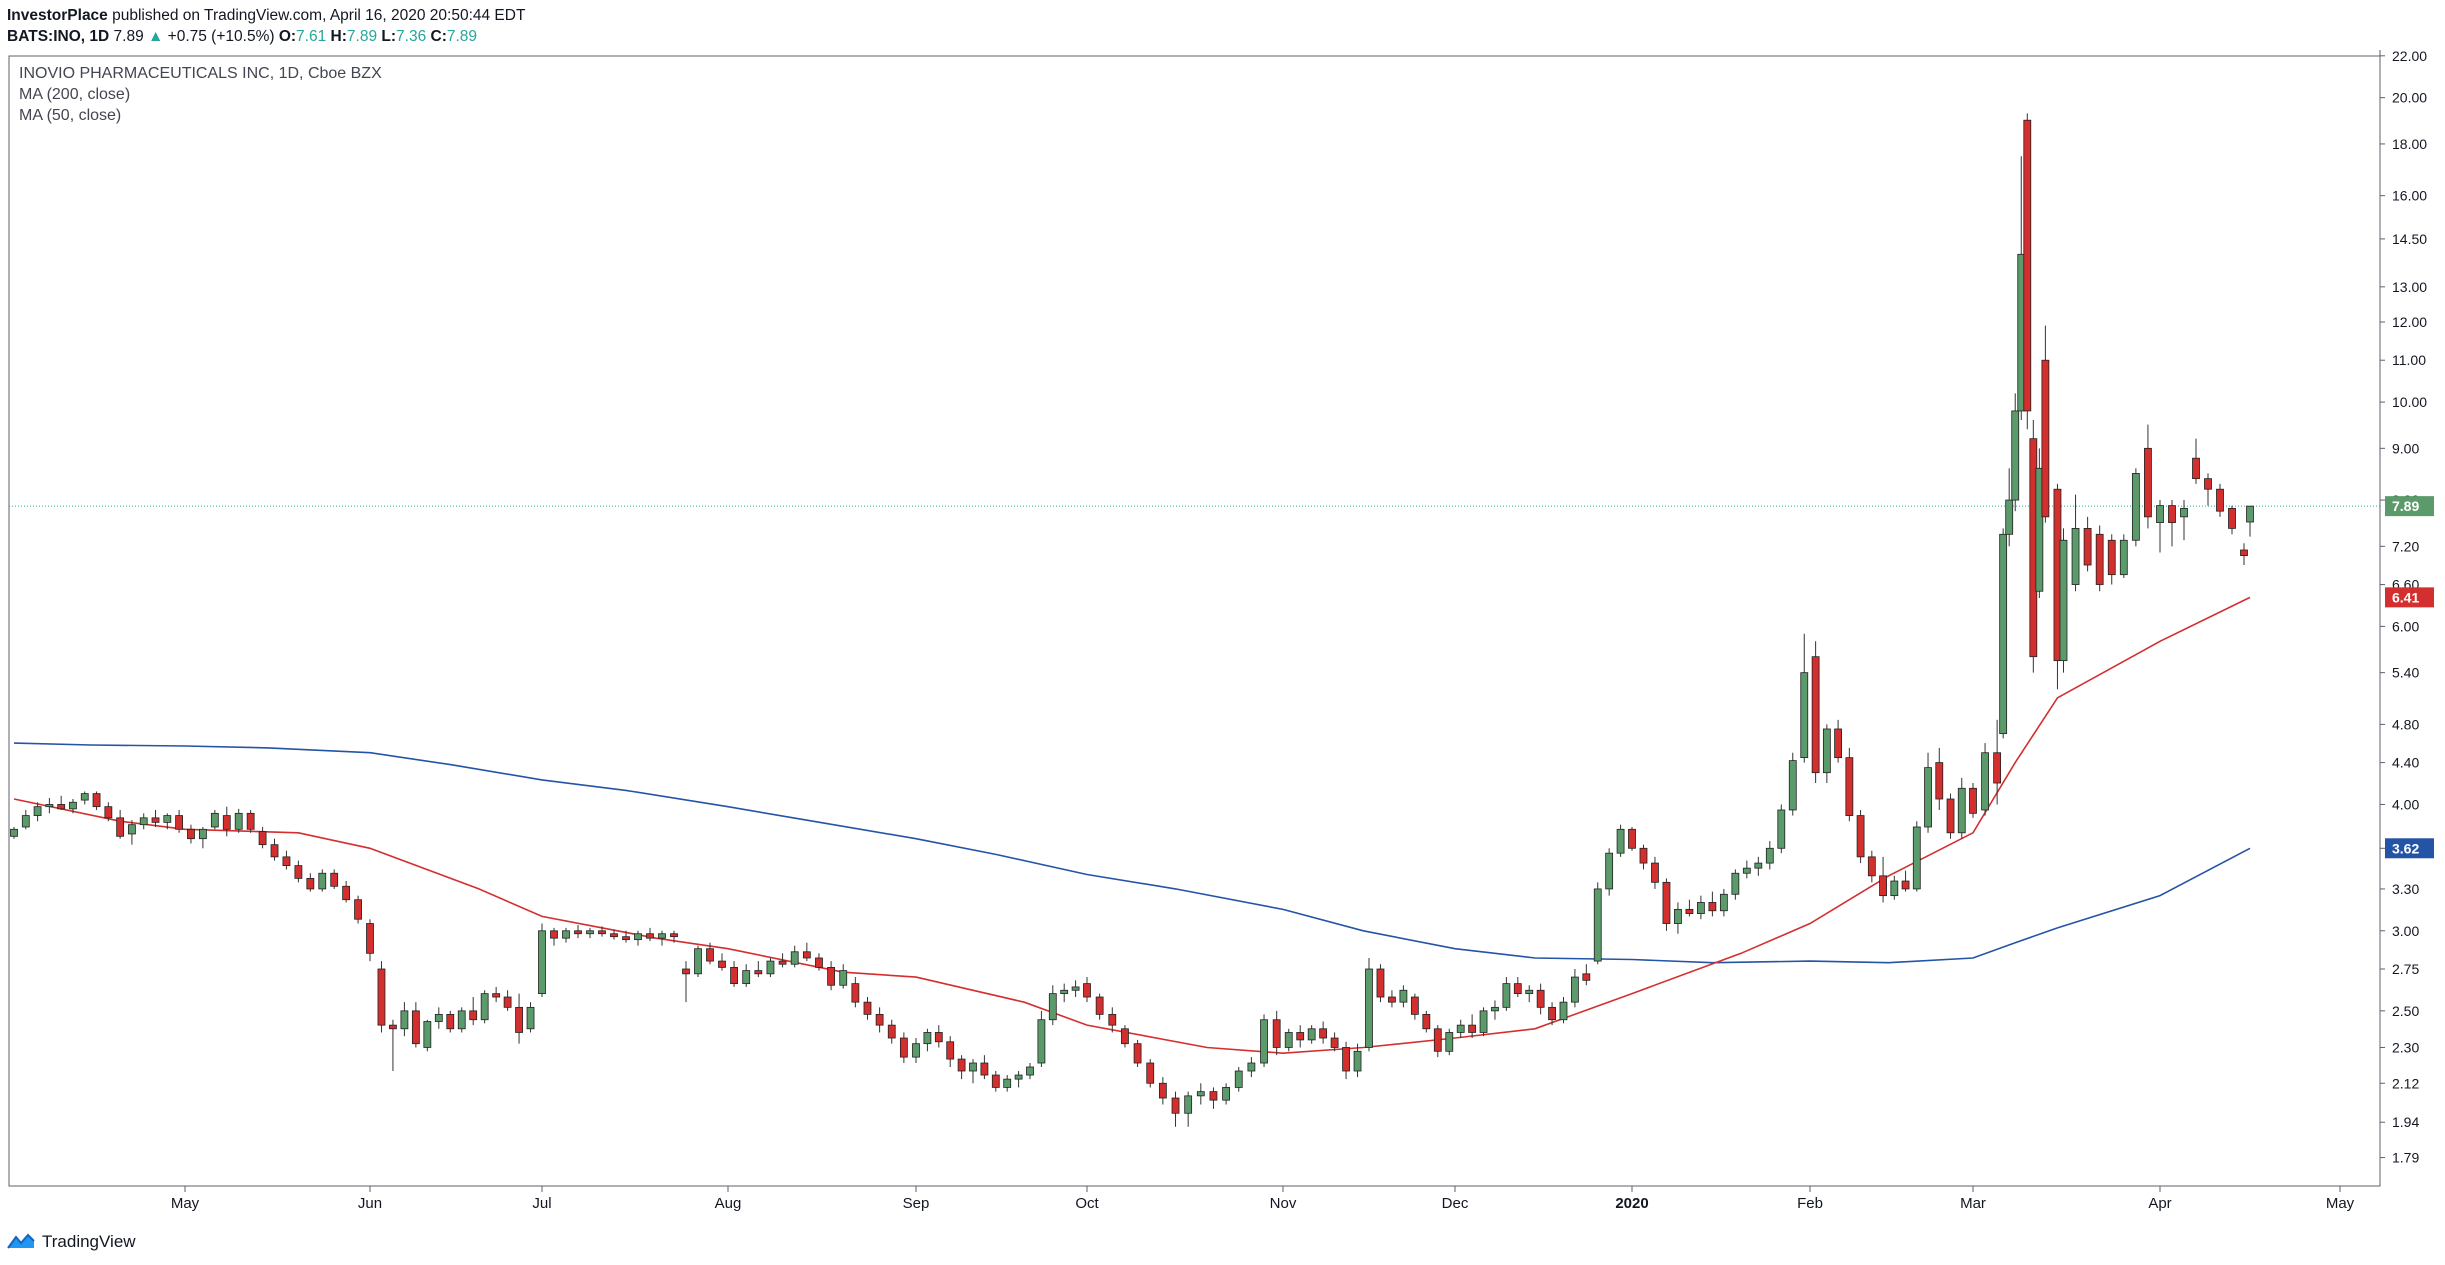 The width and height of the screenshot is (2445, 1265). Describe the element at coordinates (57, 15) in the screenshot. I see `publisher-name: InvestorPlace` at that location.